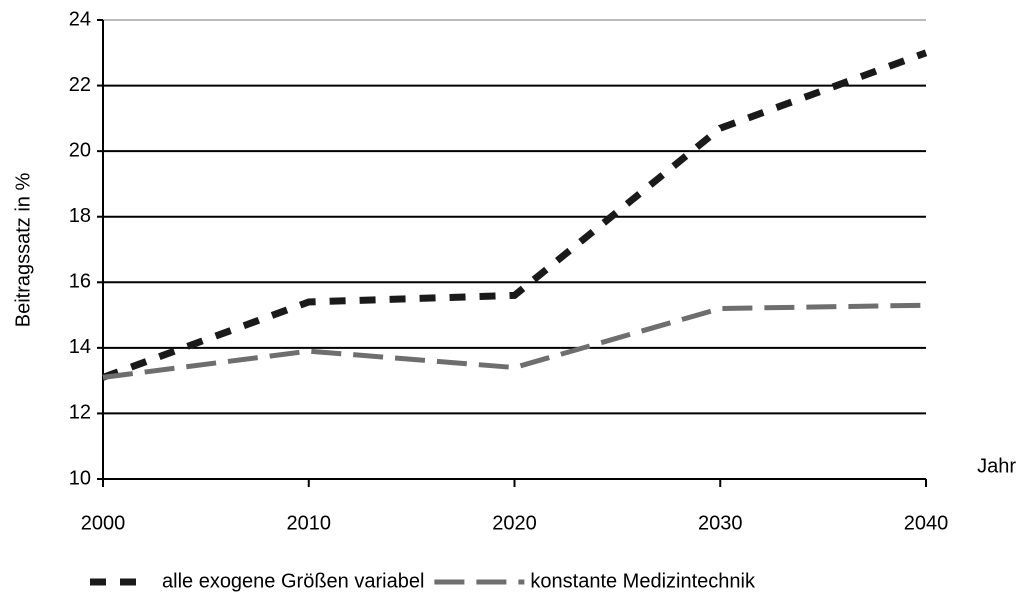 The width and height of the screenshot is (1020, 601). What do you see at coordinates (643, 581) in the screenshot?
I see `legend-label: konstante Medizintechnik` at bounding box center [643, 581].